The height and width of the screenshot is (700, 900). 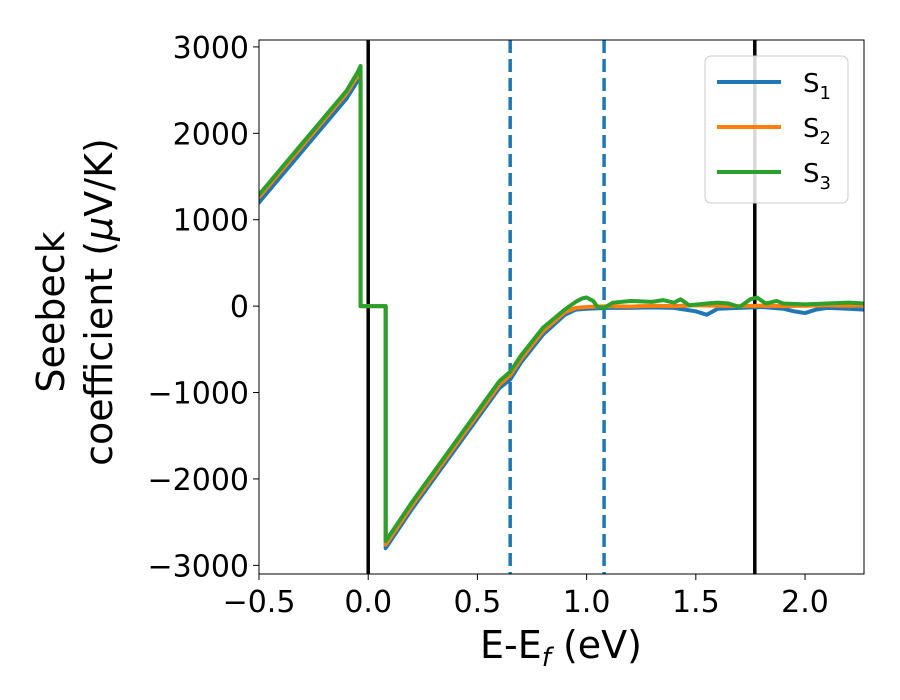 What do you see at coordinates (211, 134) in the screenshot?
I see `y-tick-label: 2000` at bounding box center [211, 134].